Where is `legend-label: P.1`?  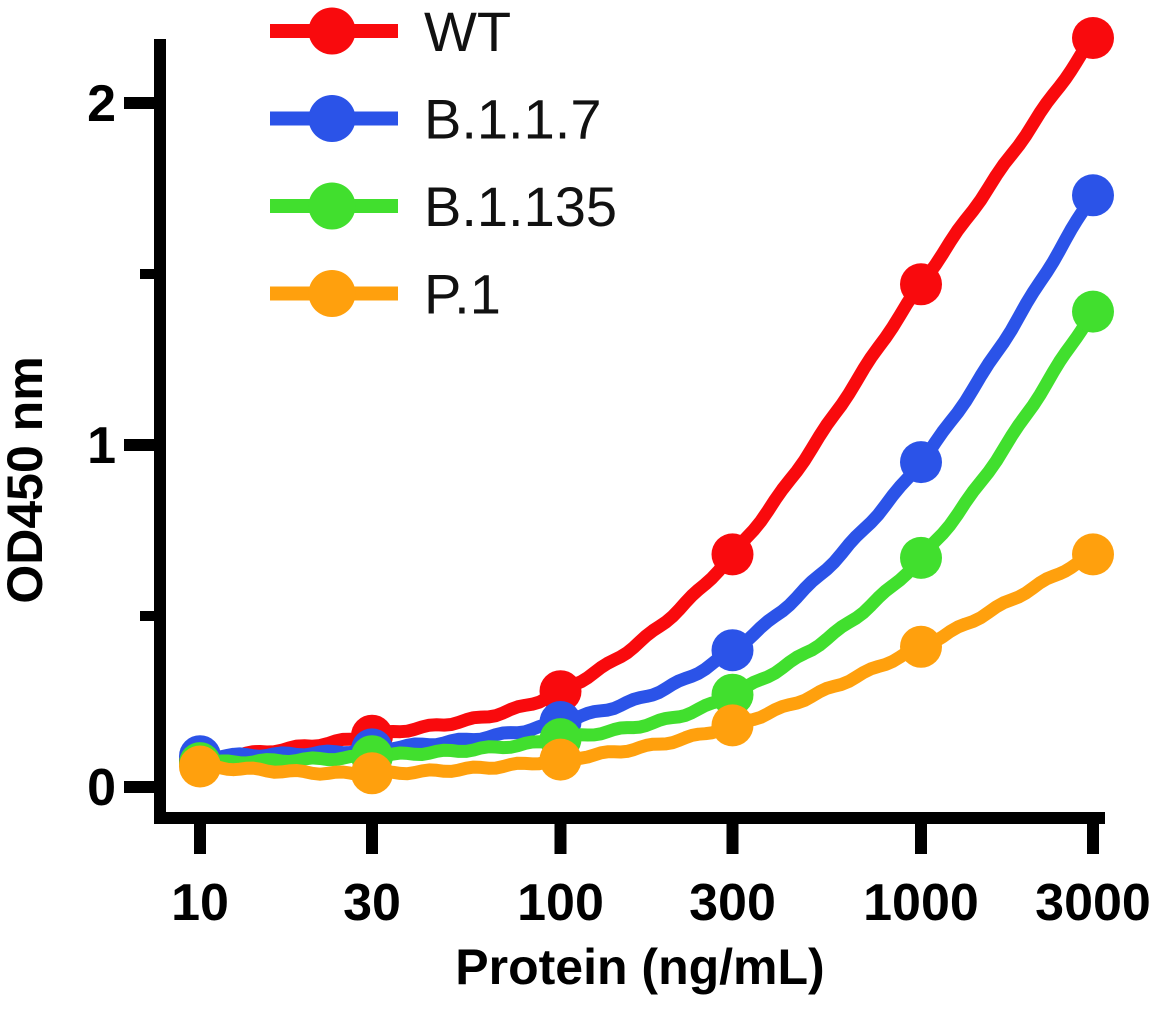
legend-label: P.1 is located at coordinates (462, 294).